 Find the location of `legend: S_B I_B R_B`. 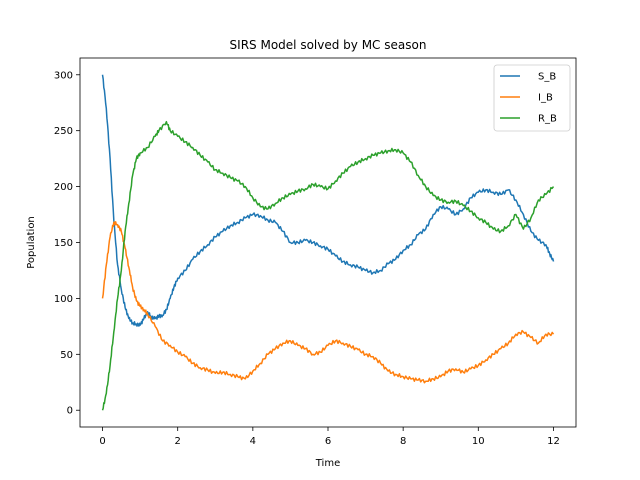

legend: S_B I_B R_B is located at coordinates (532, 98).